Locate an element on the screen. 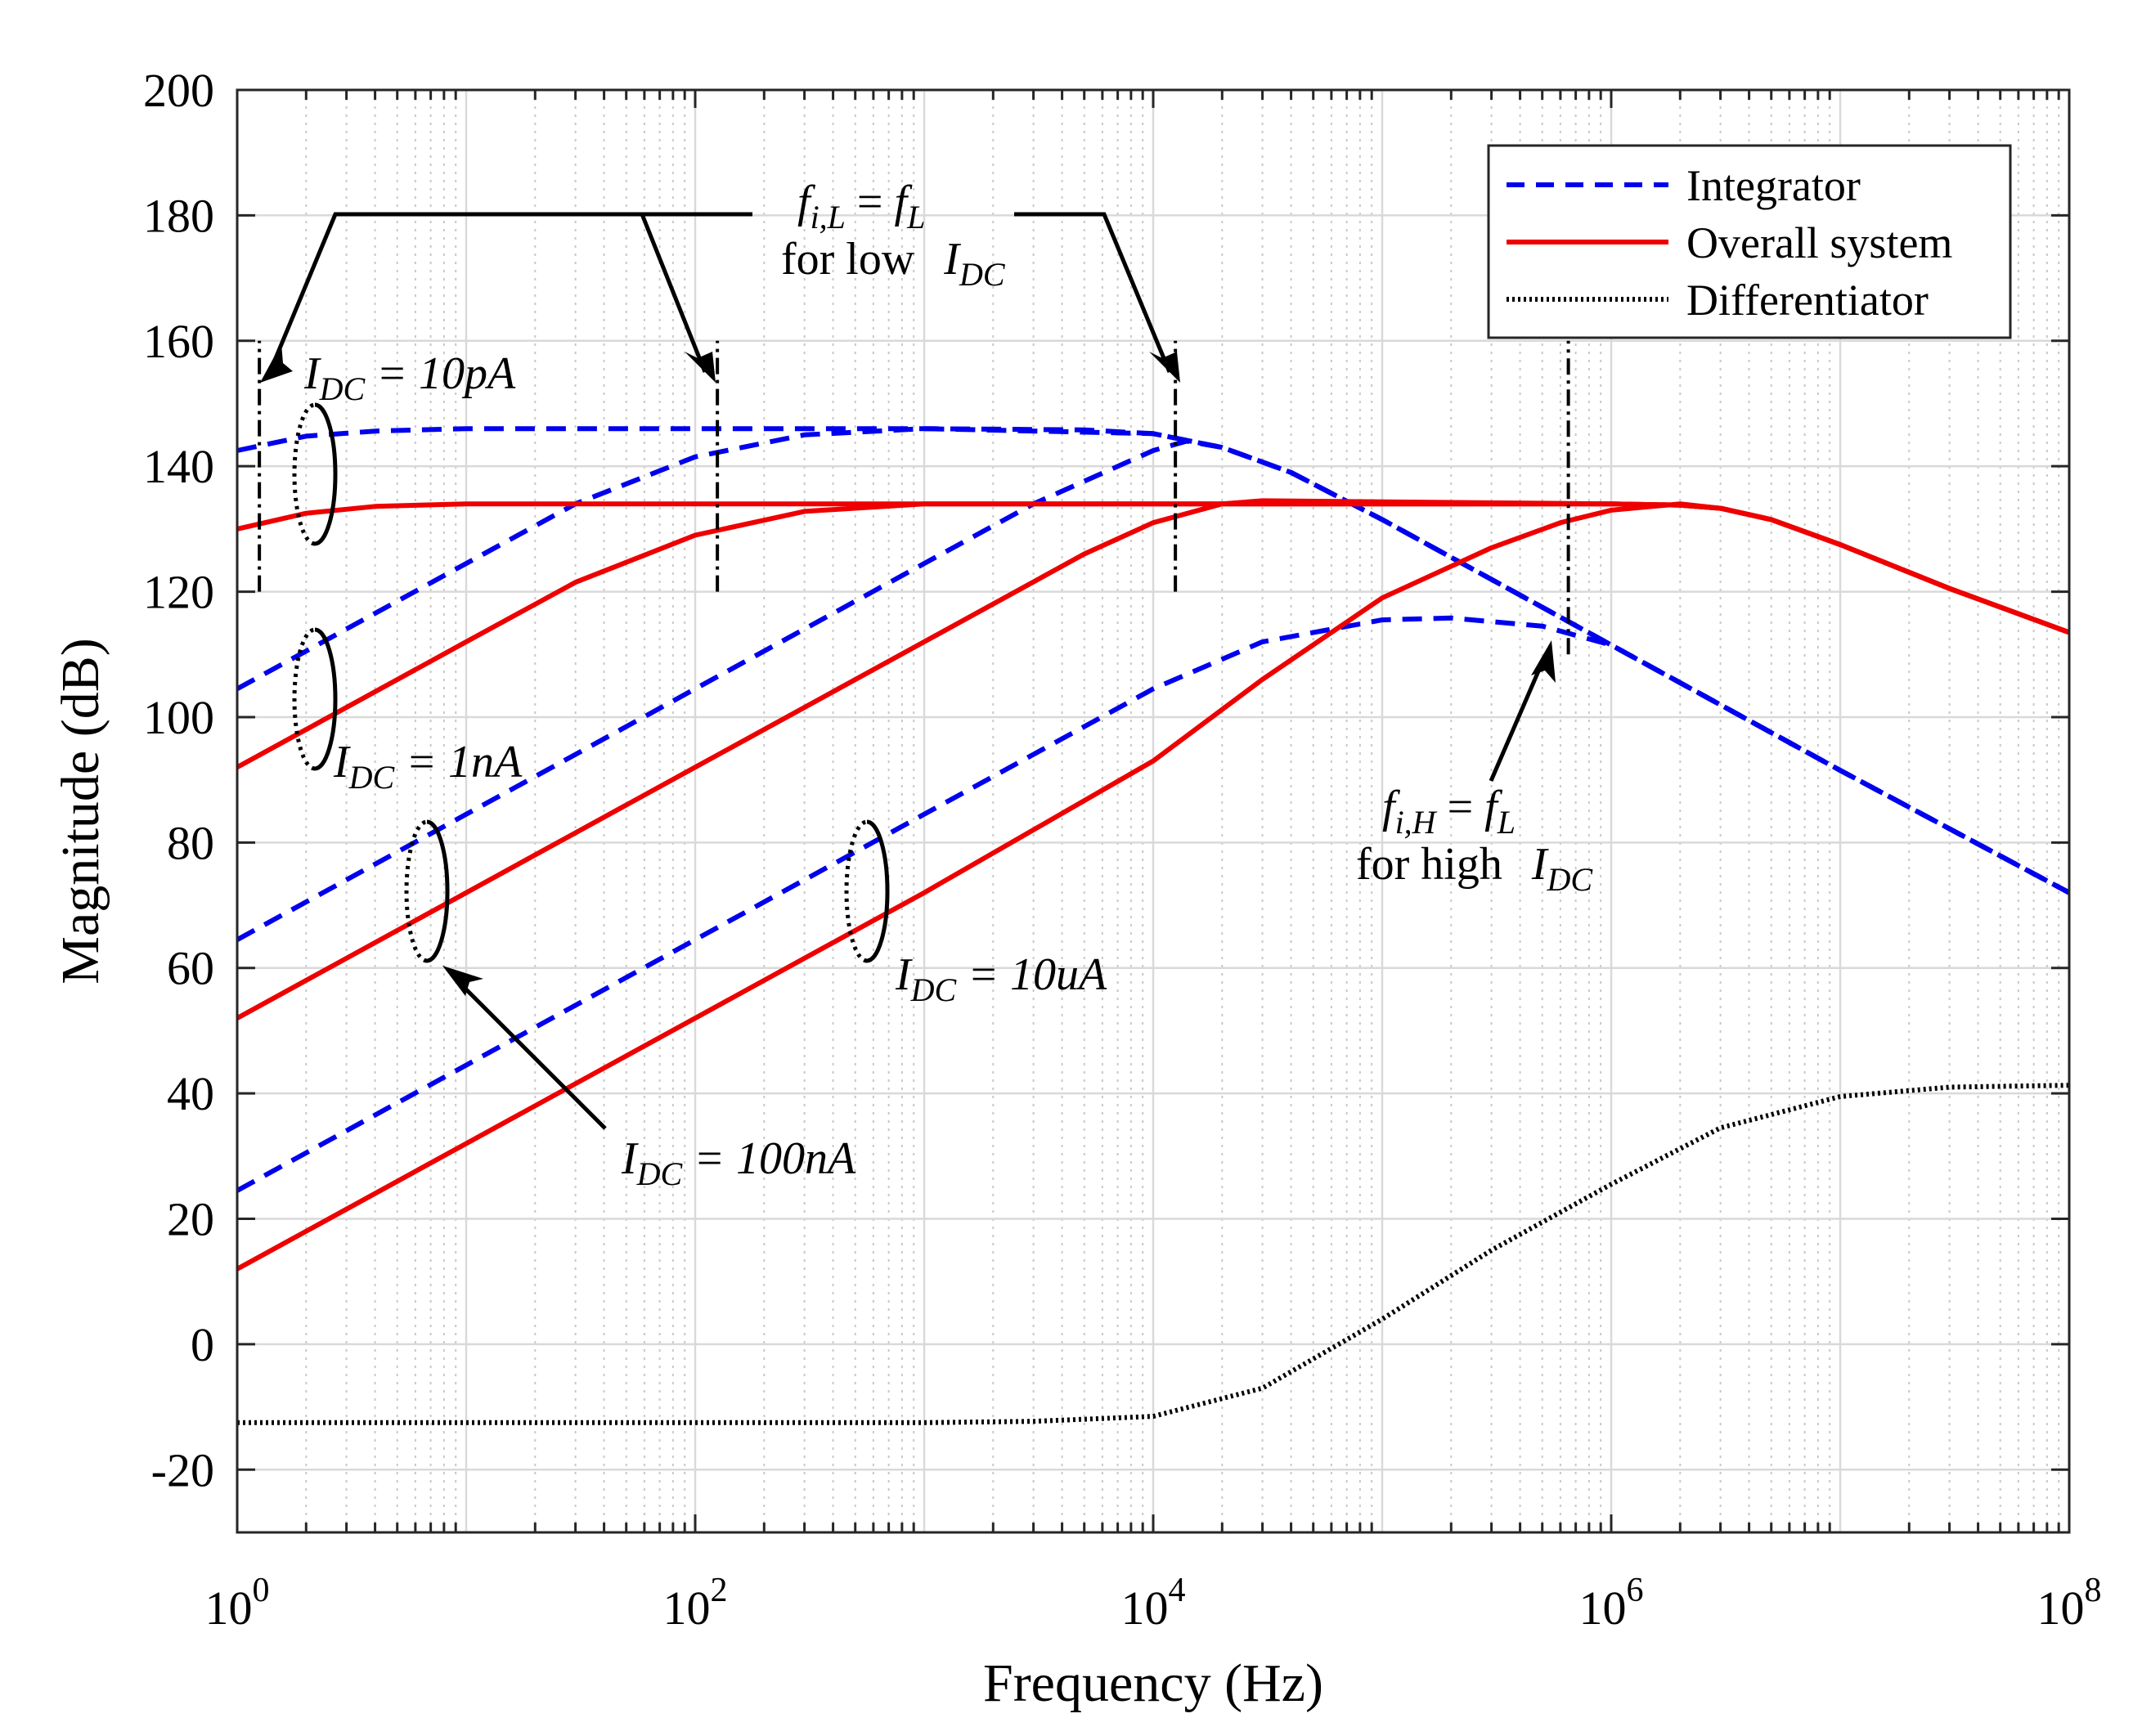  annot-fiL-sub: i,L is located at coordinates (828, 218).